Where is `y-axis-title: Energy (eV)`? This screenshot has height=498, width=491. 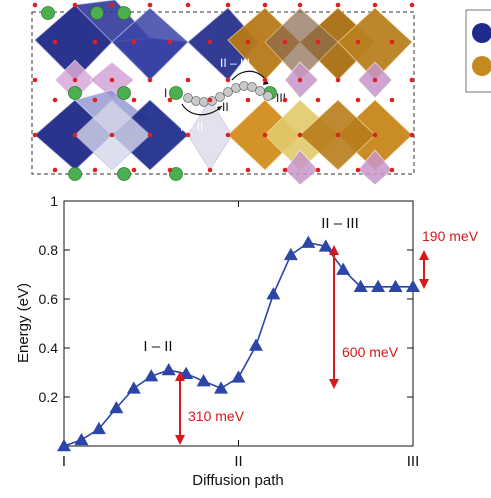
y-axis-title: Energy (eV) is located at coordinates (23, 323).